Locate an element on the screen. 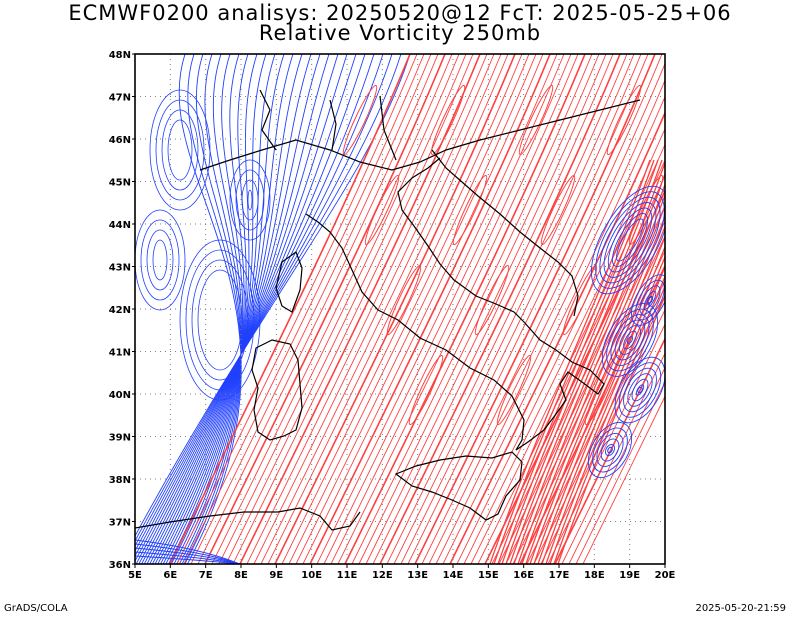 Image resolution: width=800 pixels, height=618 pixels. lon-tick-label: 17E is located at coordinates (559, 575).